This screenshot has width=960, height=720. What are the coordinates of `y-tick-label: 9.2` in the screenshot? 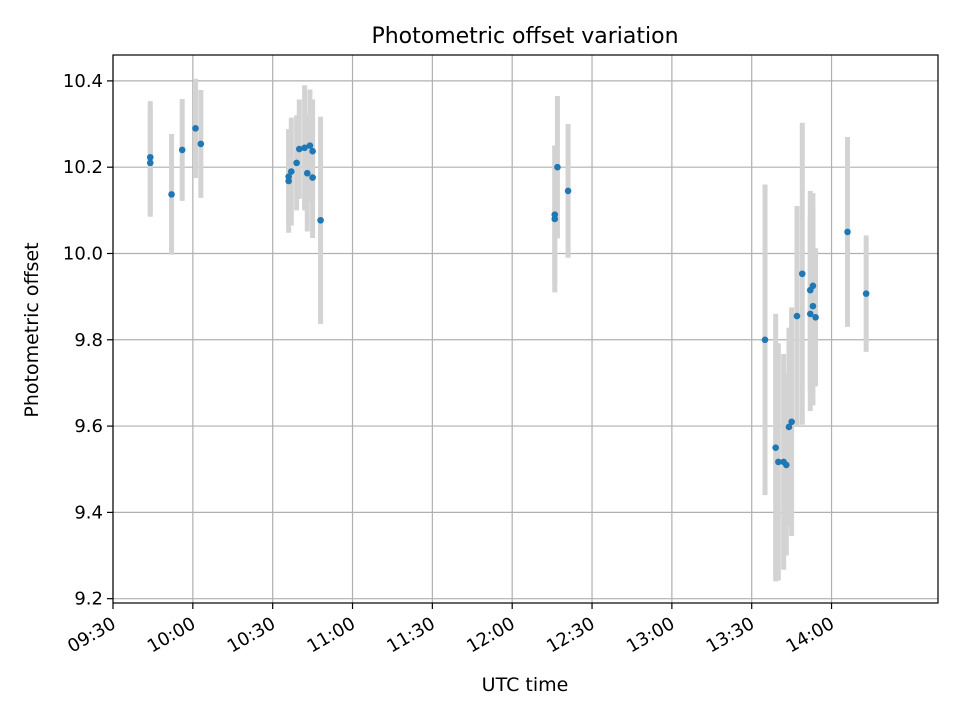 It's located at (88, 599).